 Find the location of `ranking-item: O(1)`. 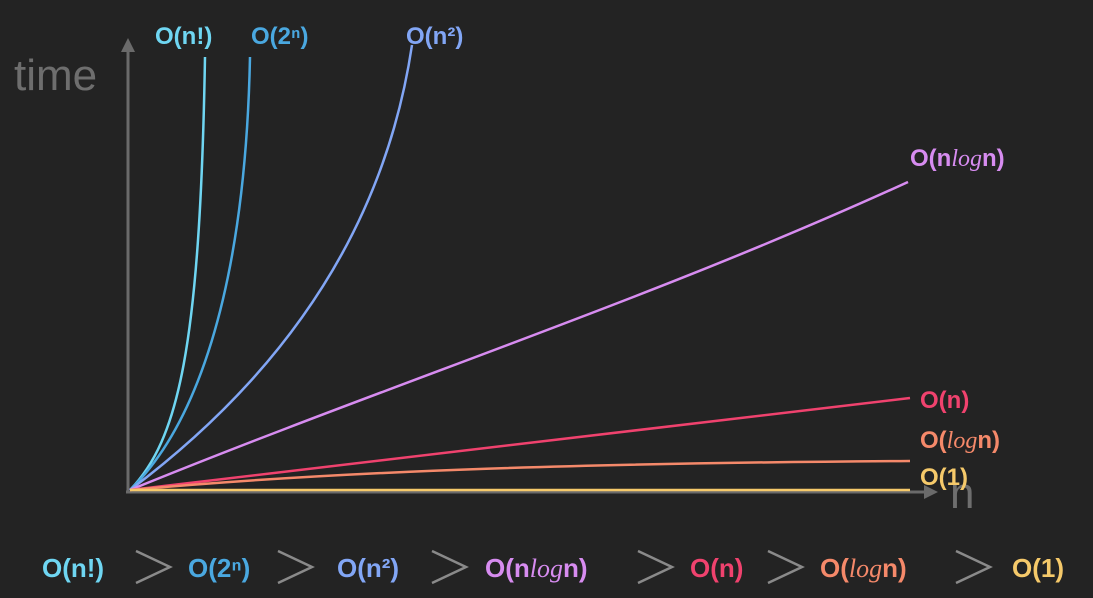

ranking-item: O(1) is located at coordinates (1038, 568).